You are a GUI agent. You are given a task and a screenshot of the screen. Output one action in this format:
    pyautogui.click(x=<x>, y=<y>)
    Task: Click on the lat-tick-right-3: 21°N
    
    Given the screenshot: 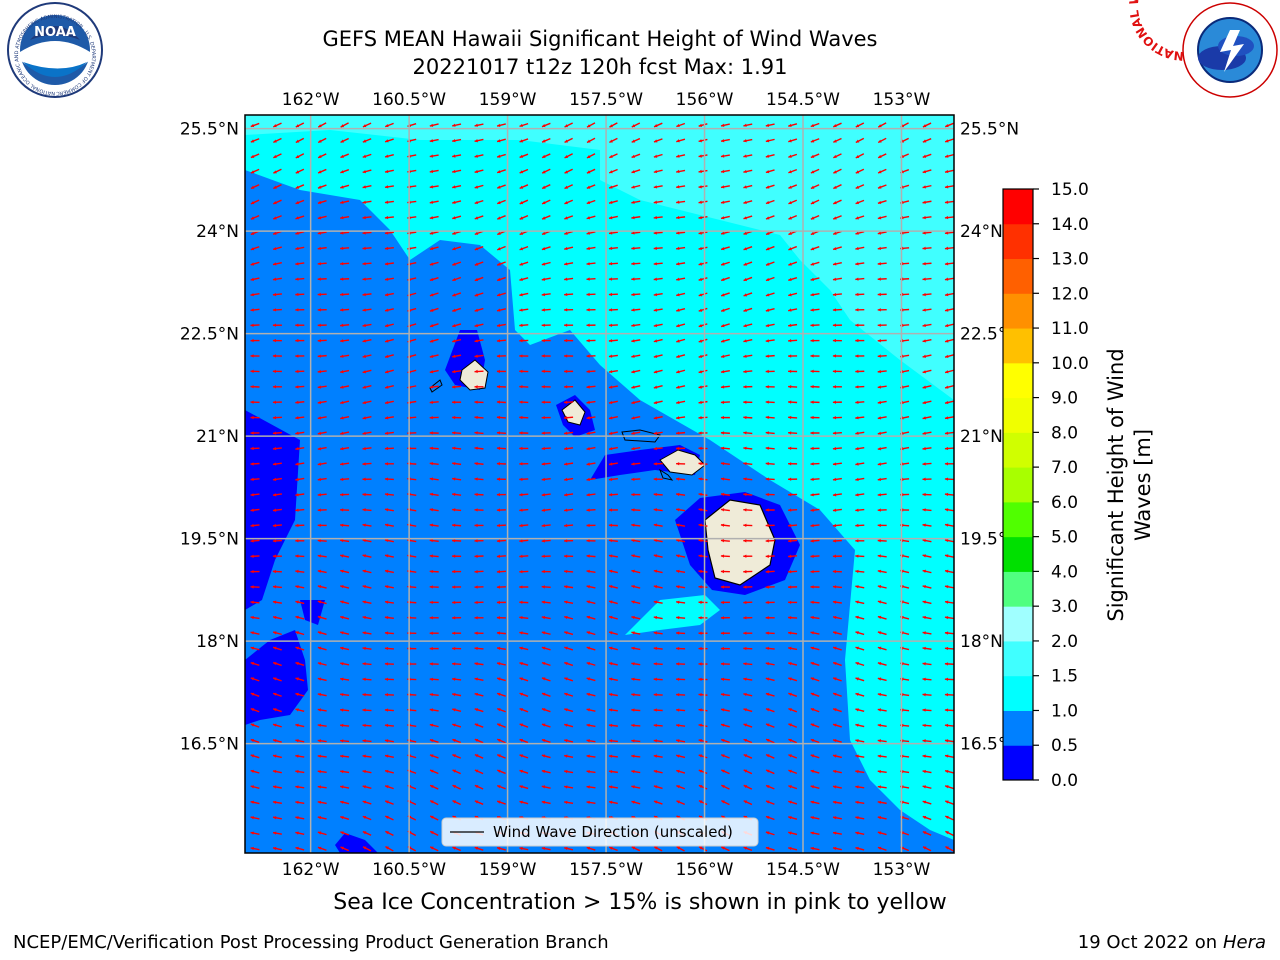 What is the action you would take?
    pyautogui.click(x=981, y=437)
    